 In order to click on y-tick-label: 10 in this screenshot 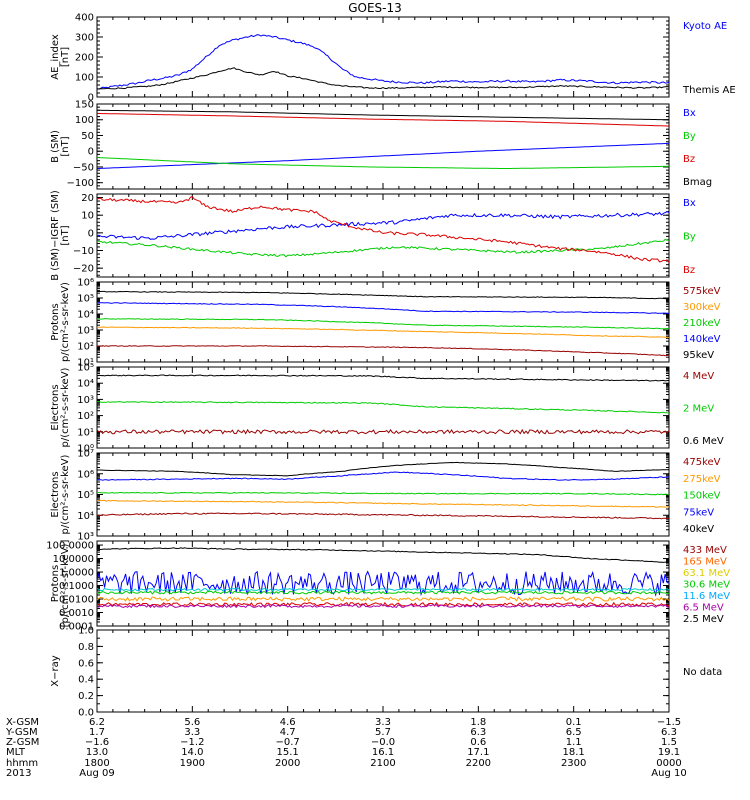, I will do `click(87, 216)`.